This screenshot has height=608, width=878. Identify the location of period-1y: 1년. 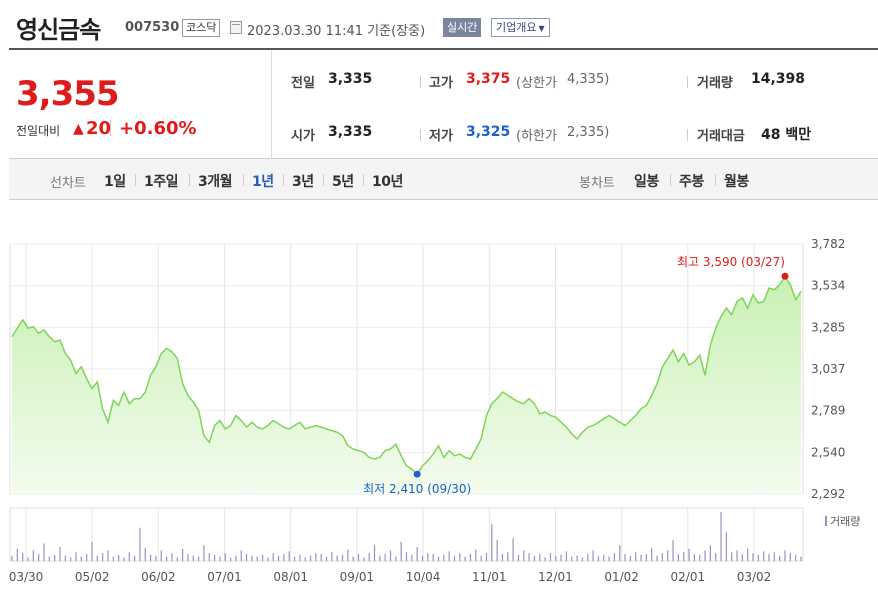
(263, 182).